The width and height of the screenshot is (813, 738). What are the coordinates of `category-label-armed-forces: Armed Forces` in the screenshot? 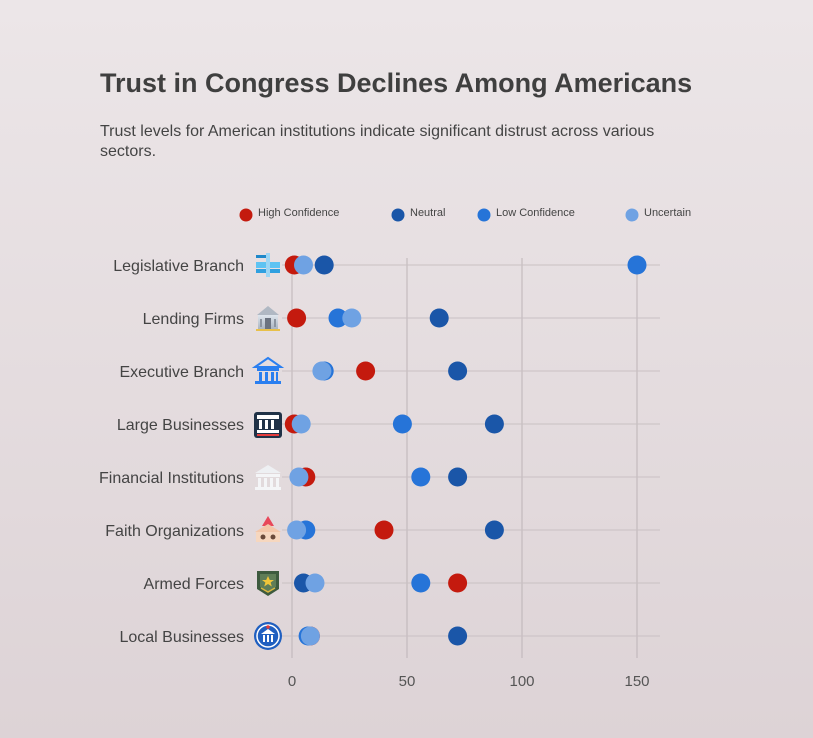 It's located at (194, 584).